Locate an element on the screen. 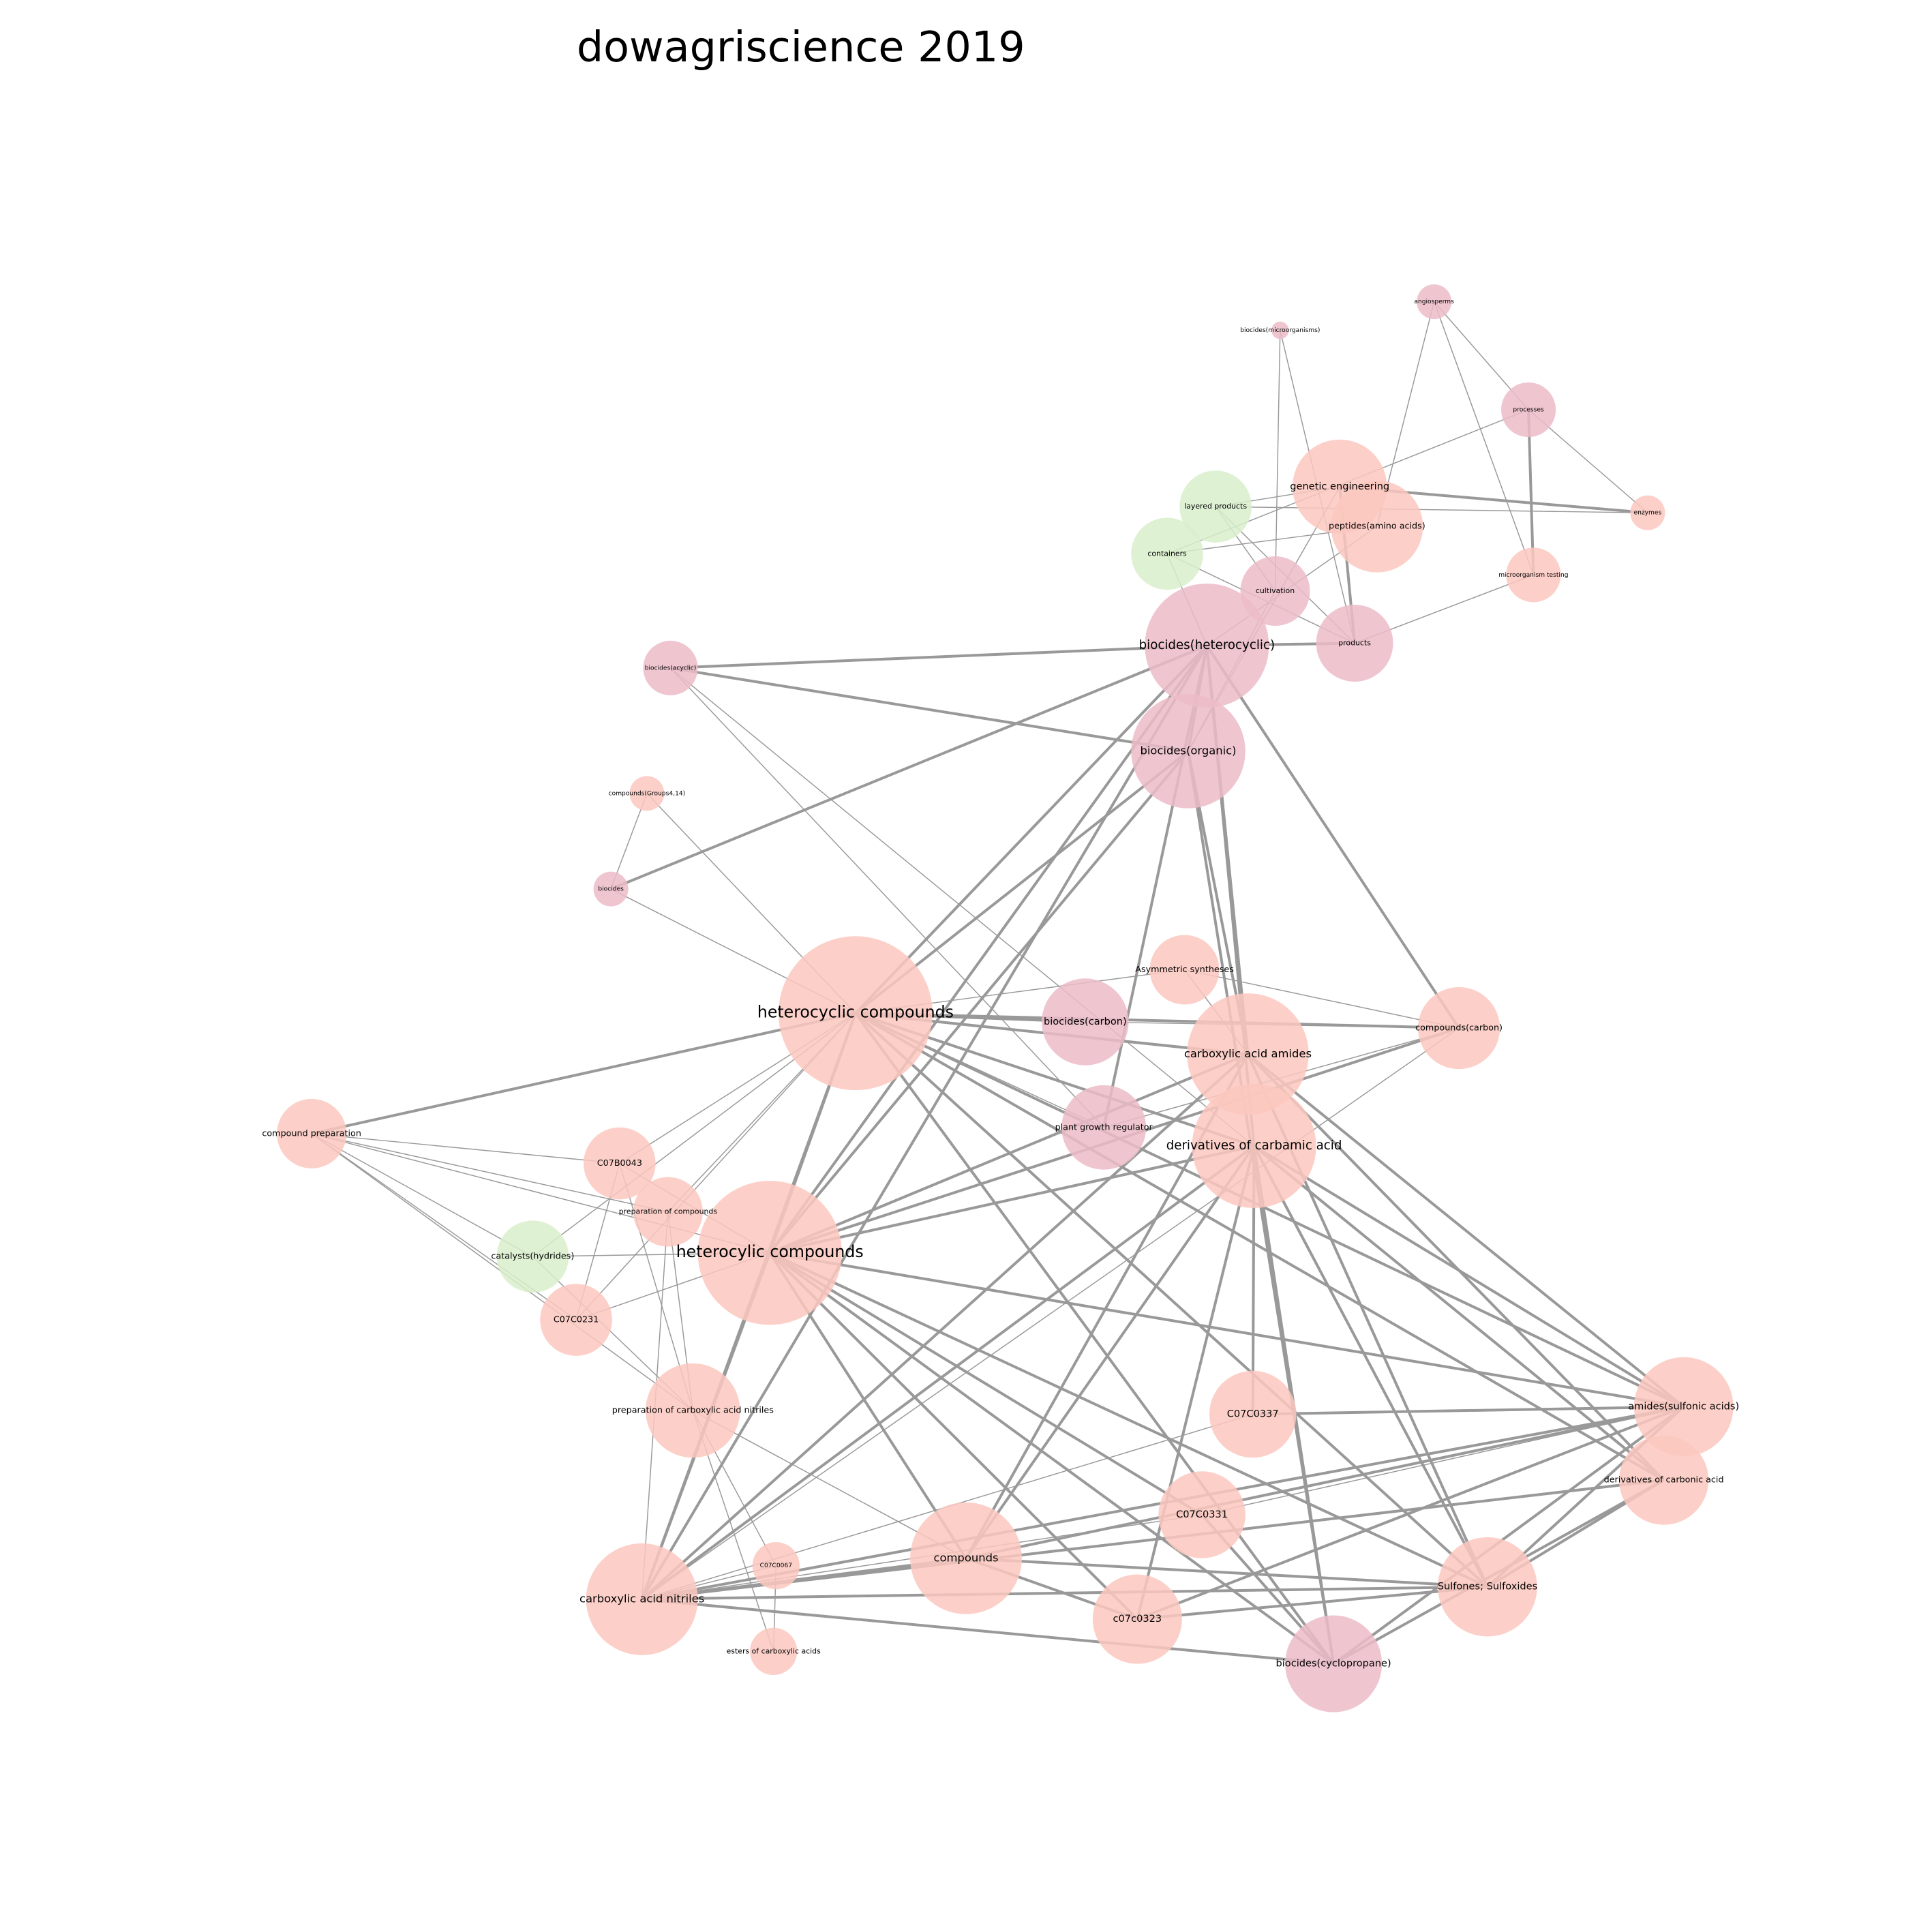  node-label: derivatives of carbamic acid is located at coordinates (1254, 1145).